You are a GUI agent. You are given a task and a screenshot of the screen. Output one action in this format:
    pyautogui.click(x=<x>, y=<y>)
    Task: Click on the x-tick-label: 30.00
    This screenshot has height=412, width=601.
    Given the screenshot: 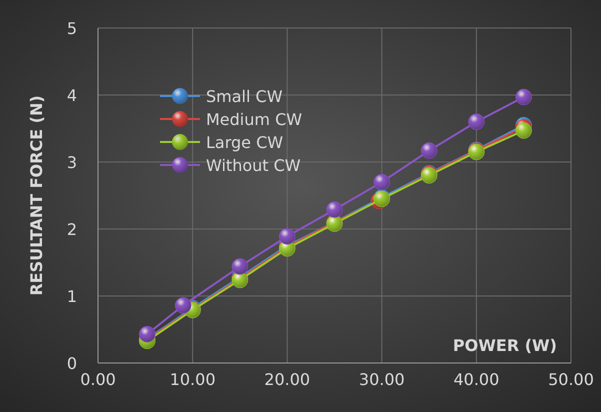 What is the action you would take?
    pyautogui.click(x=381, y=379)
    